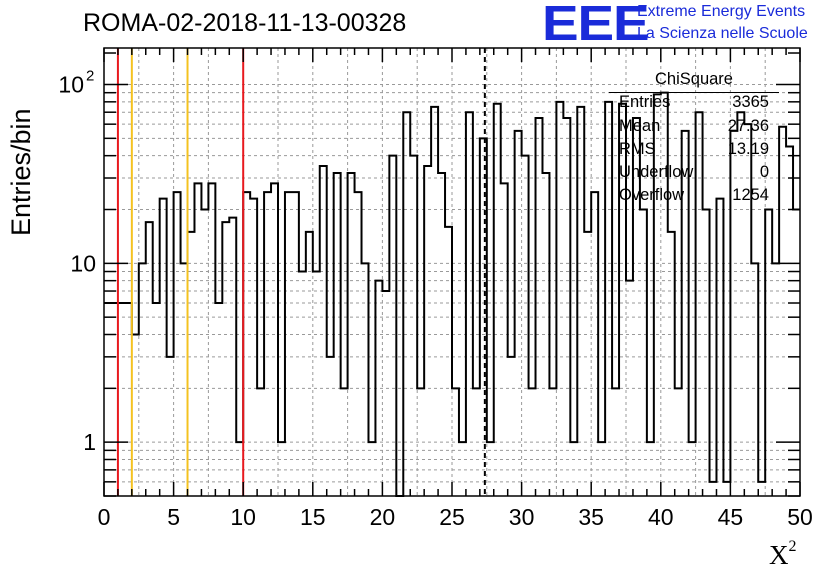  I want to click on stats-value: 1254, so click(750, 195).